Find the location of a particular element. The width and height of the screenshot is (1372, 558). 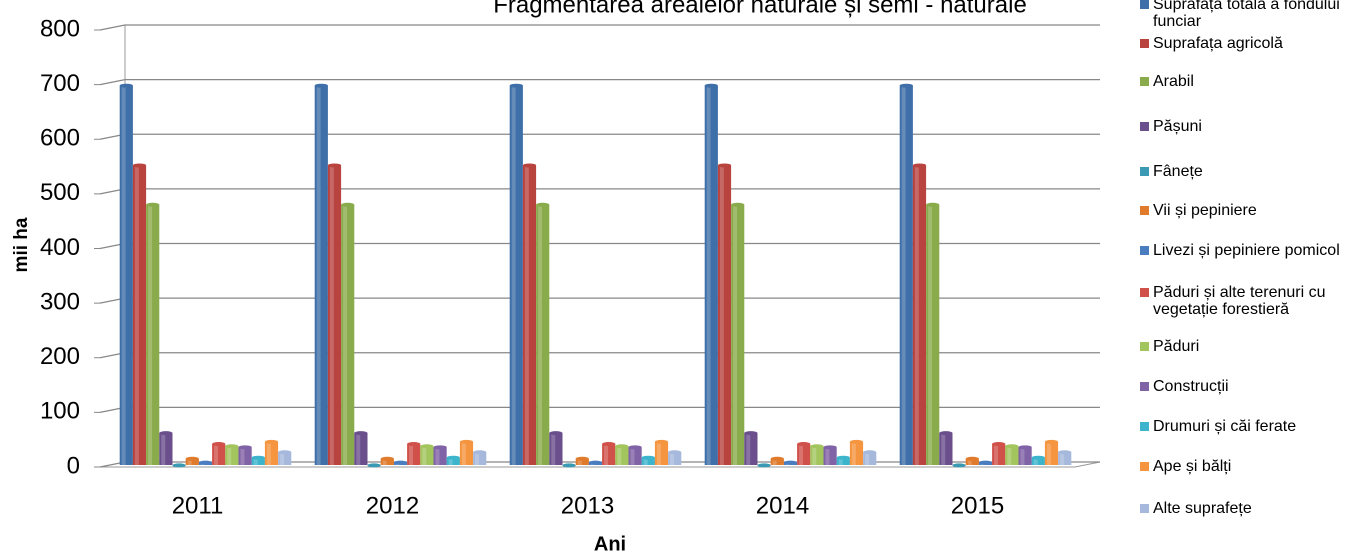

legend-label: Drumuri și căi ferate is located at coordinates (1225, 426).